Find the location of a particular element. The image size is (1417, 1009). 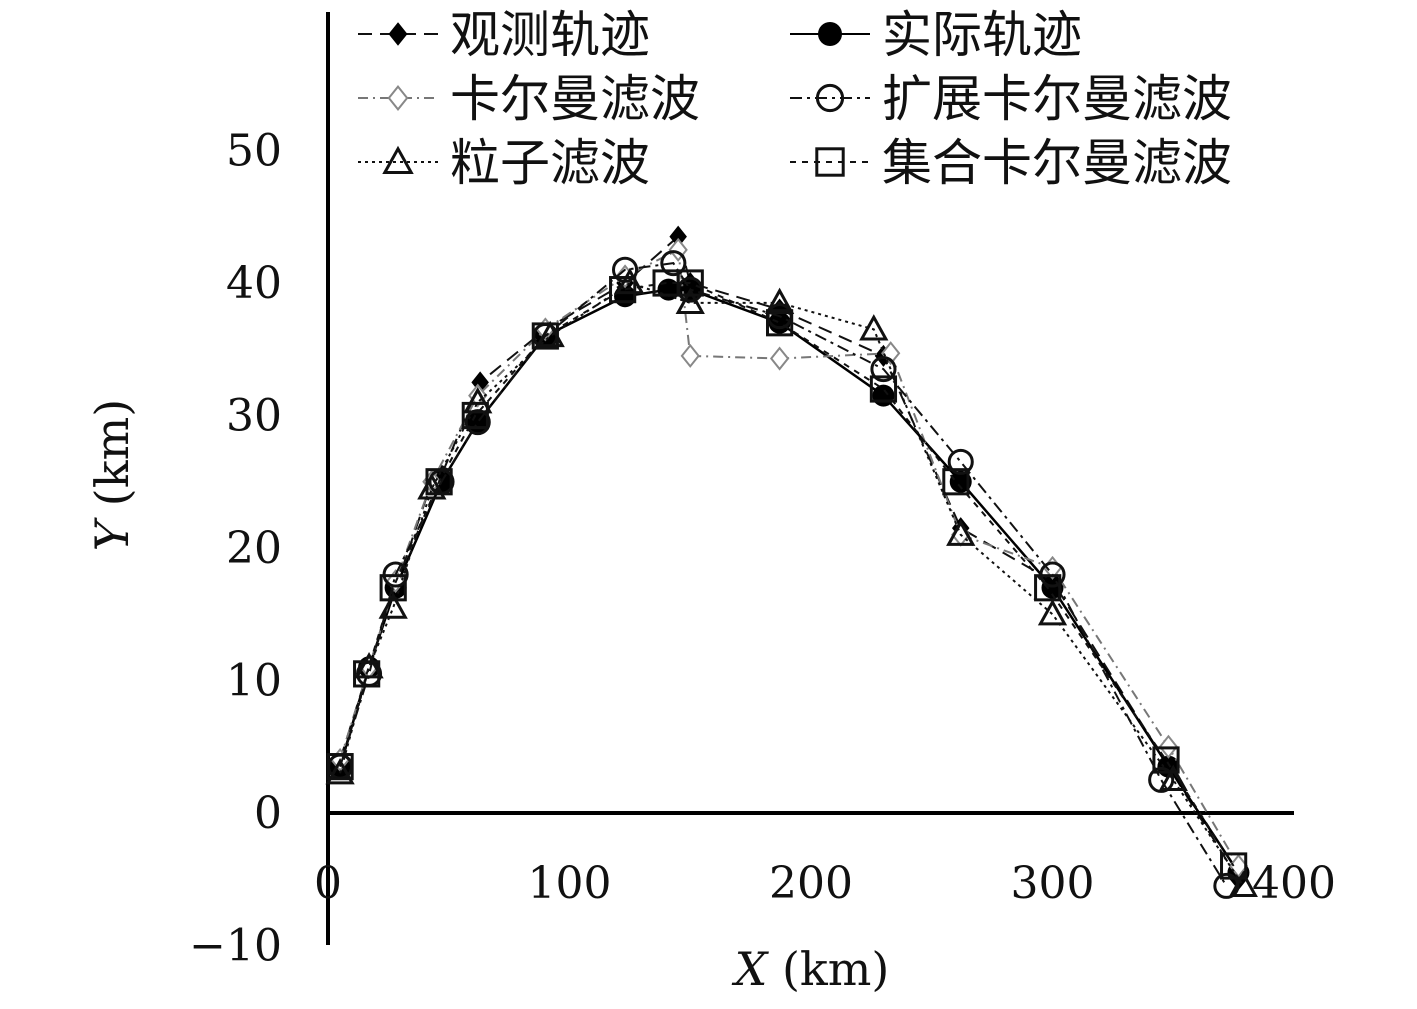

legend-item: 粒子滤波 is located at coordinates (504, 163).